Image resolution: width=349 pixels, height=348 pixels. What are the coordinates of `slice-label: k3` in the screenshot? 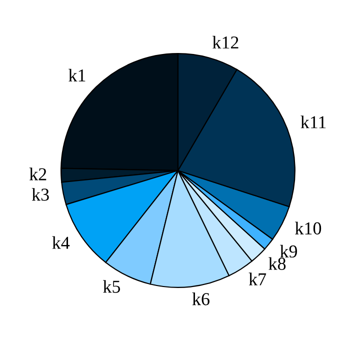 It's located at (40, 194).